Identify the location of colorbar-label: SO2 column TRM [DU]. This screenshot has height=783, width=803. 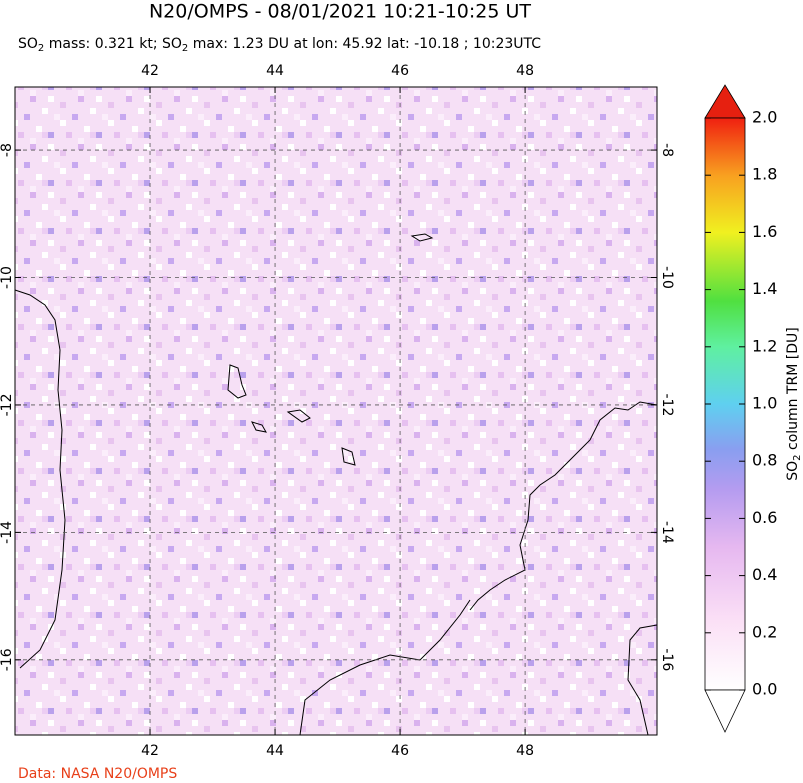
(794, 403).